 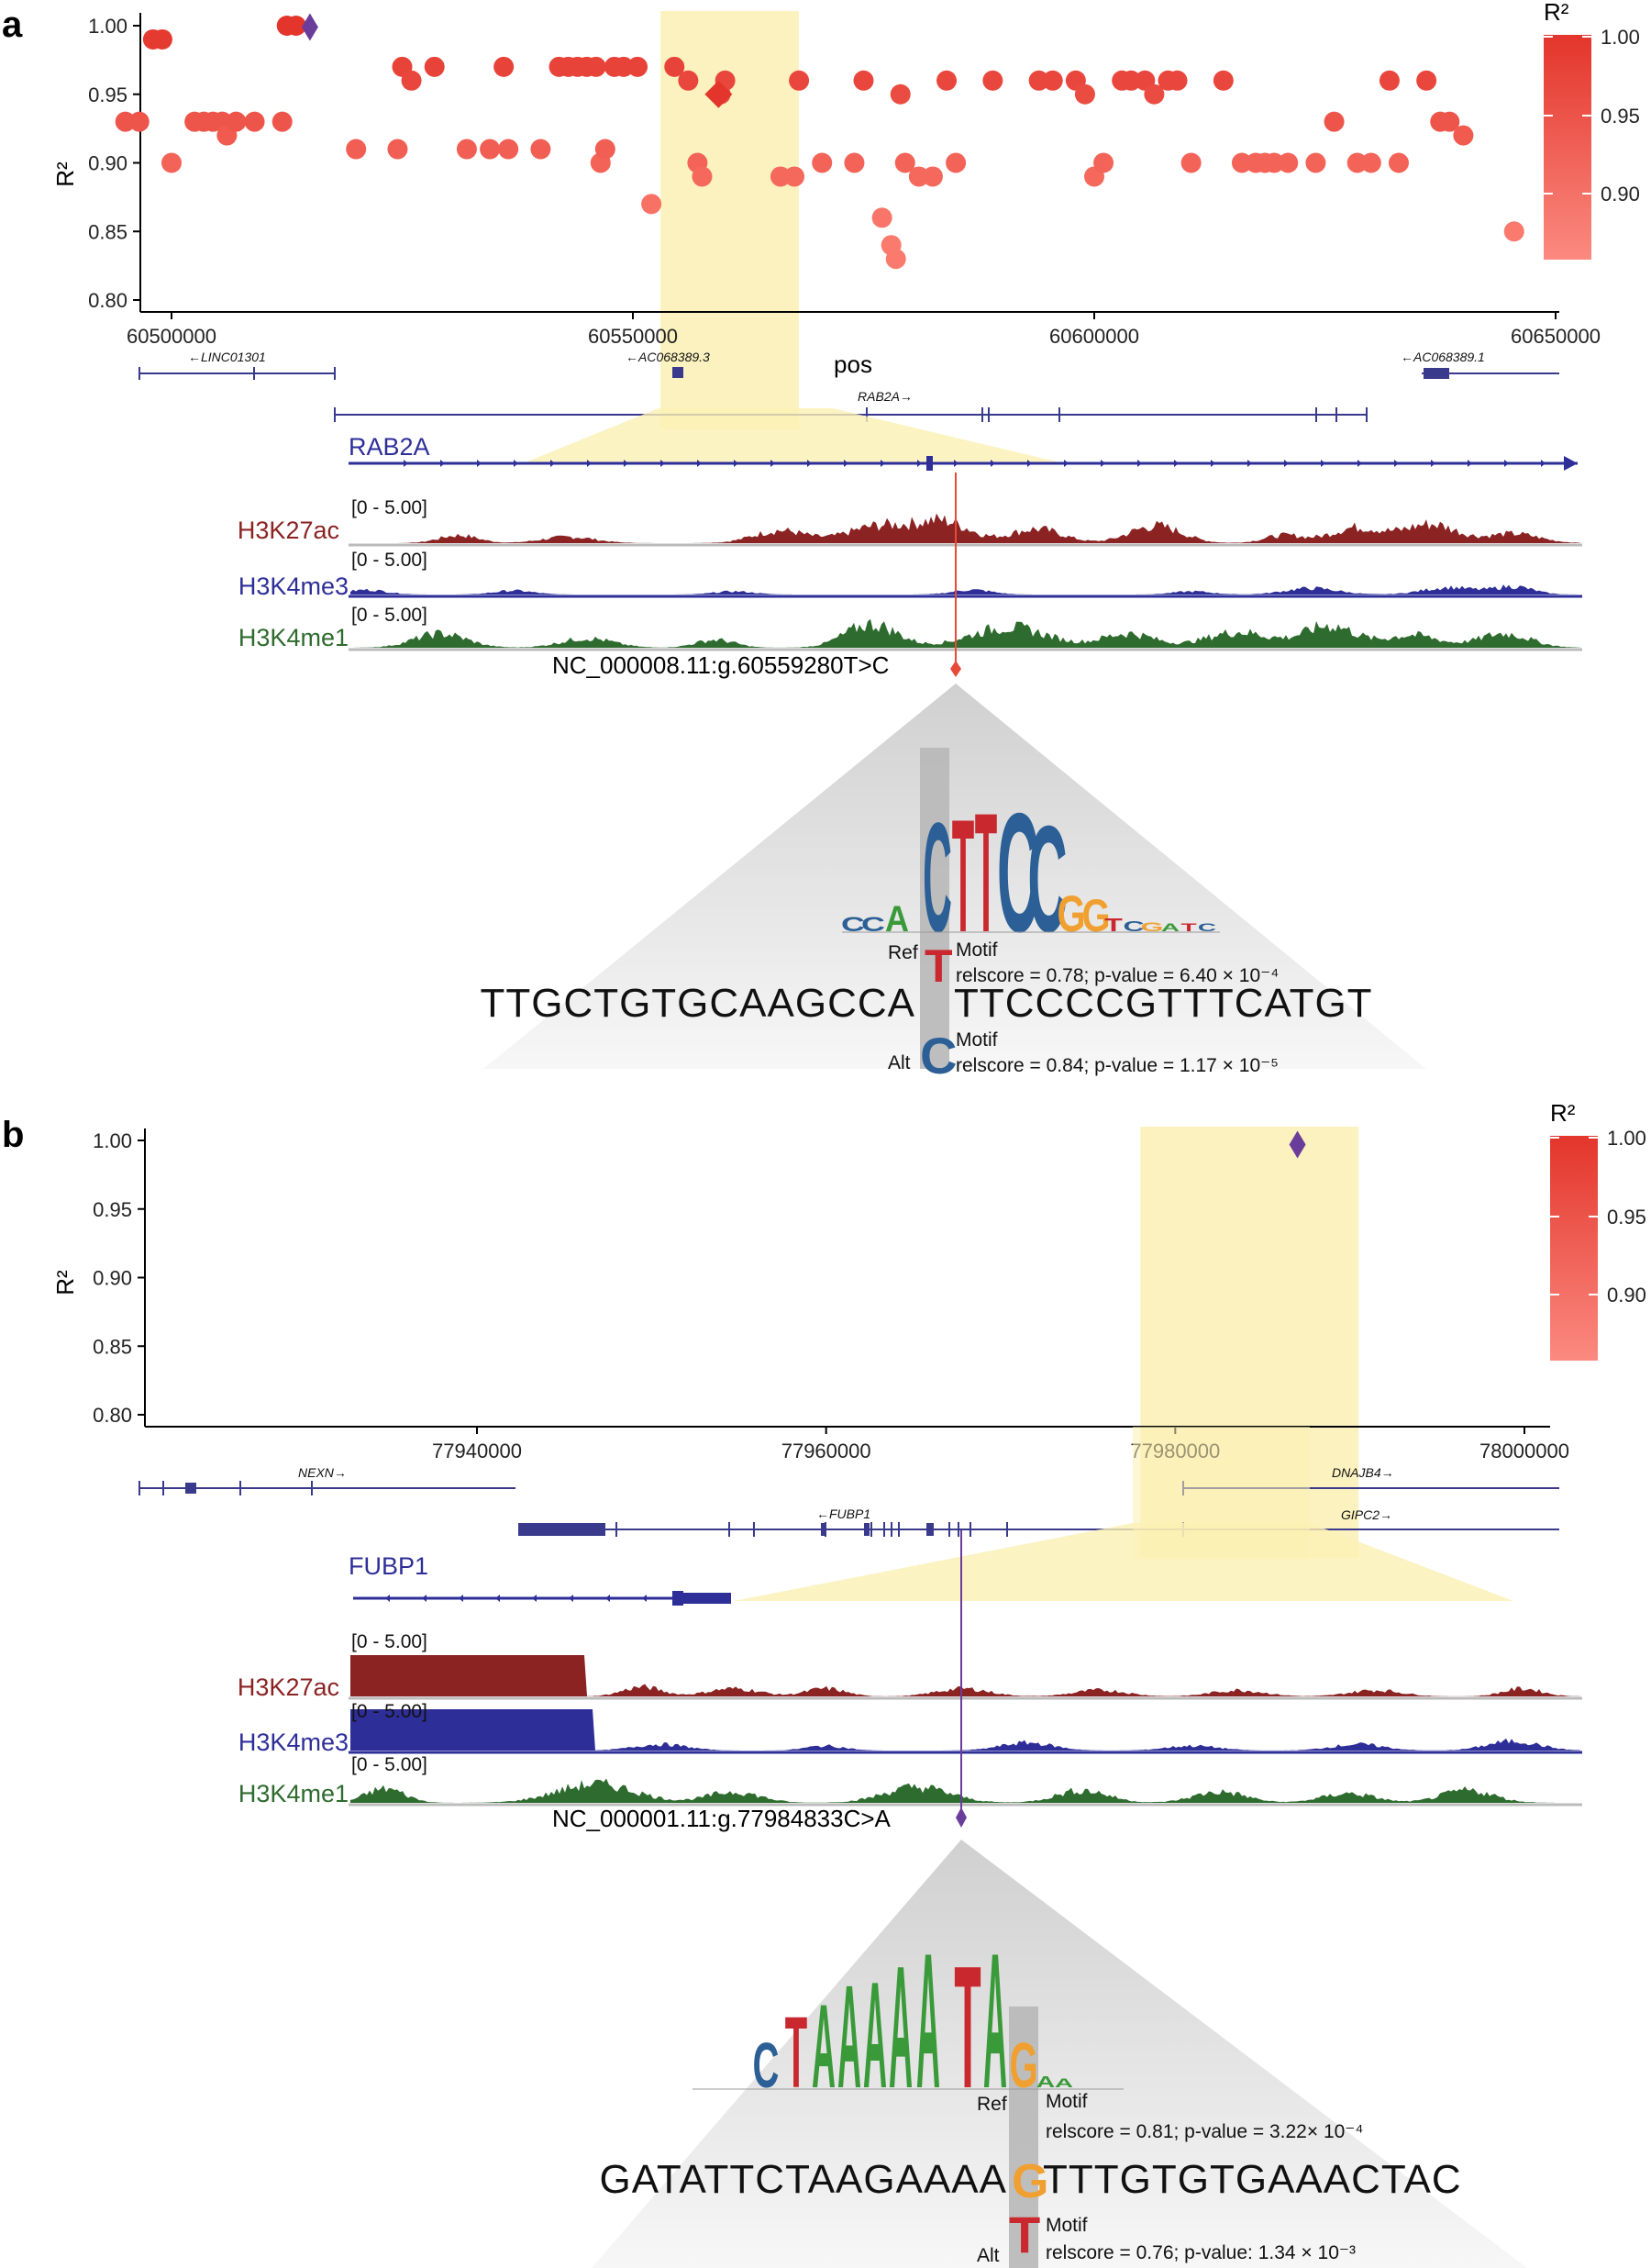 What do you see at coordinates (1524, 1451) in the screenshot?
I see `x-tick-label-b-3: 78000000` at bounding box center [1524, 1451].